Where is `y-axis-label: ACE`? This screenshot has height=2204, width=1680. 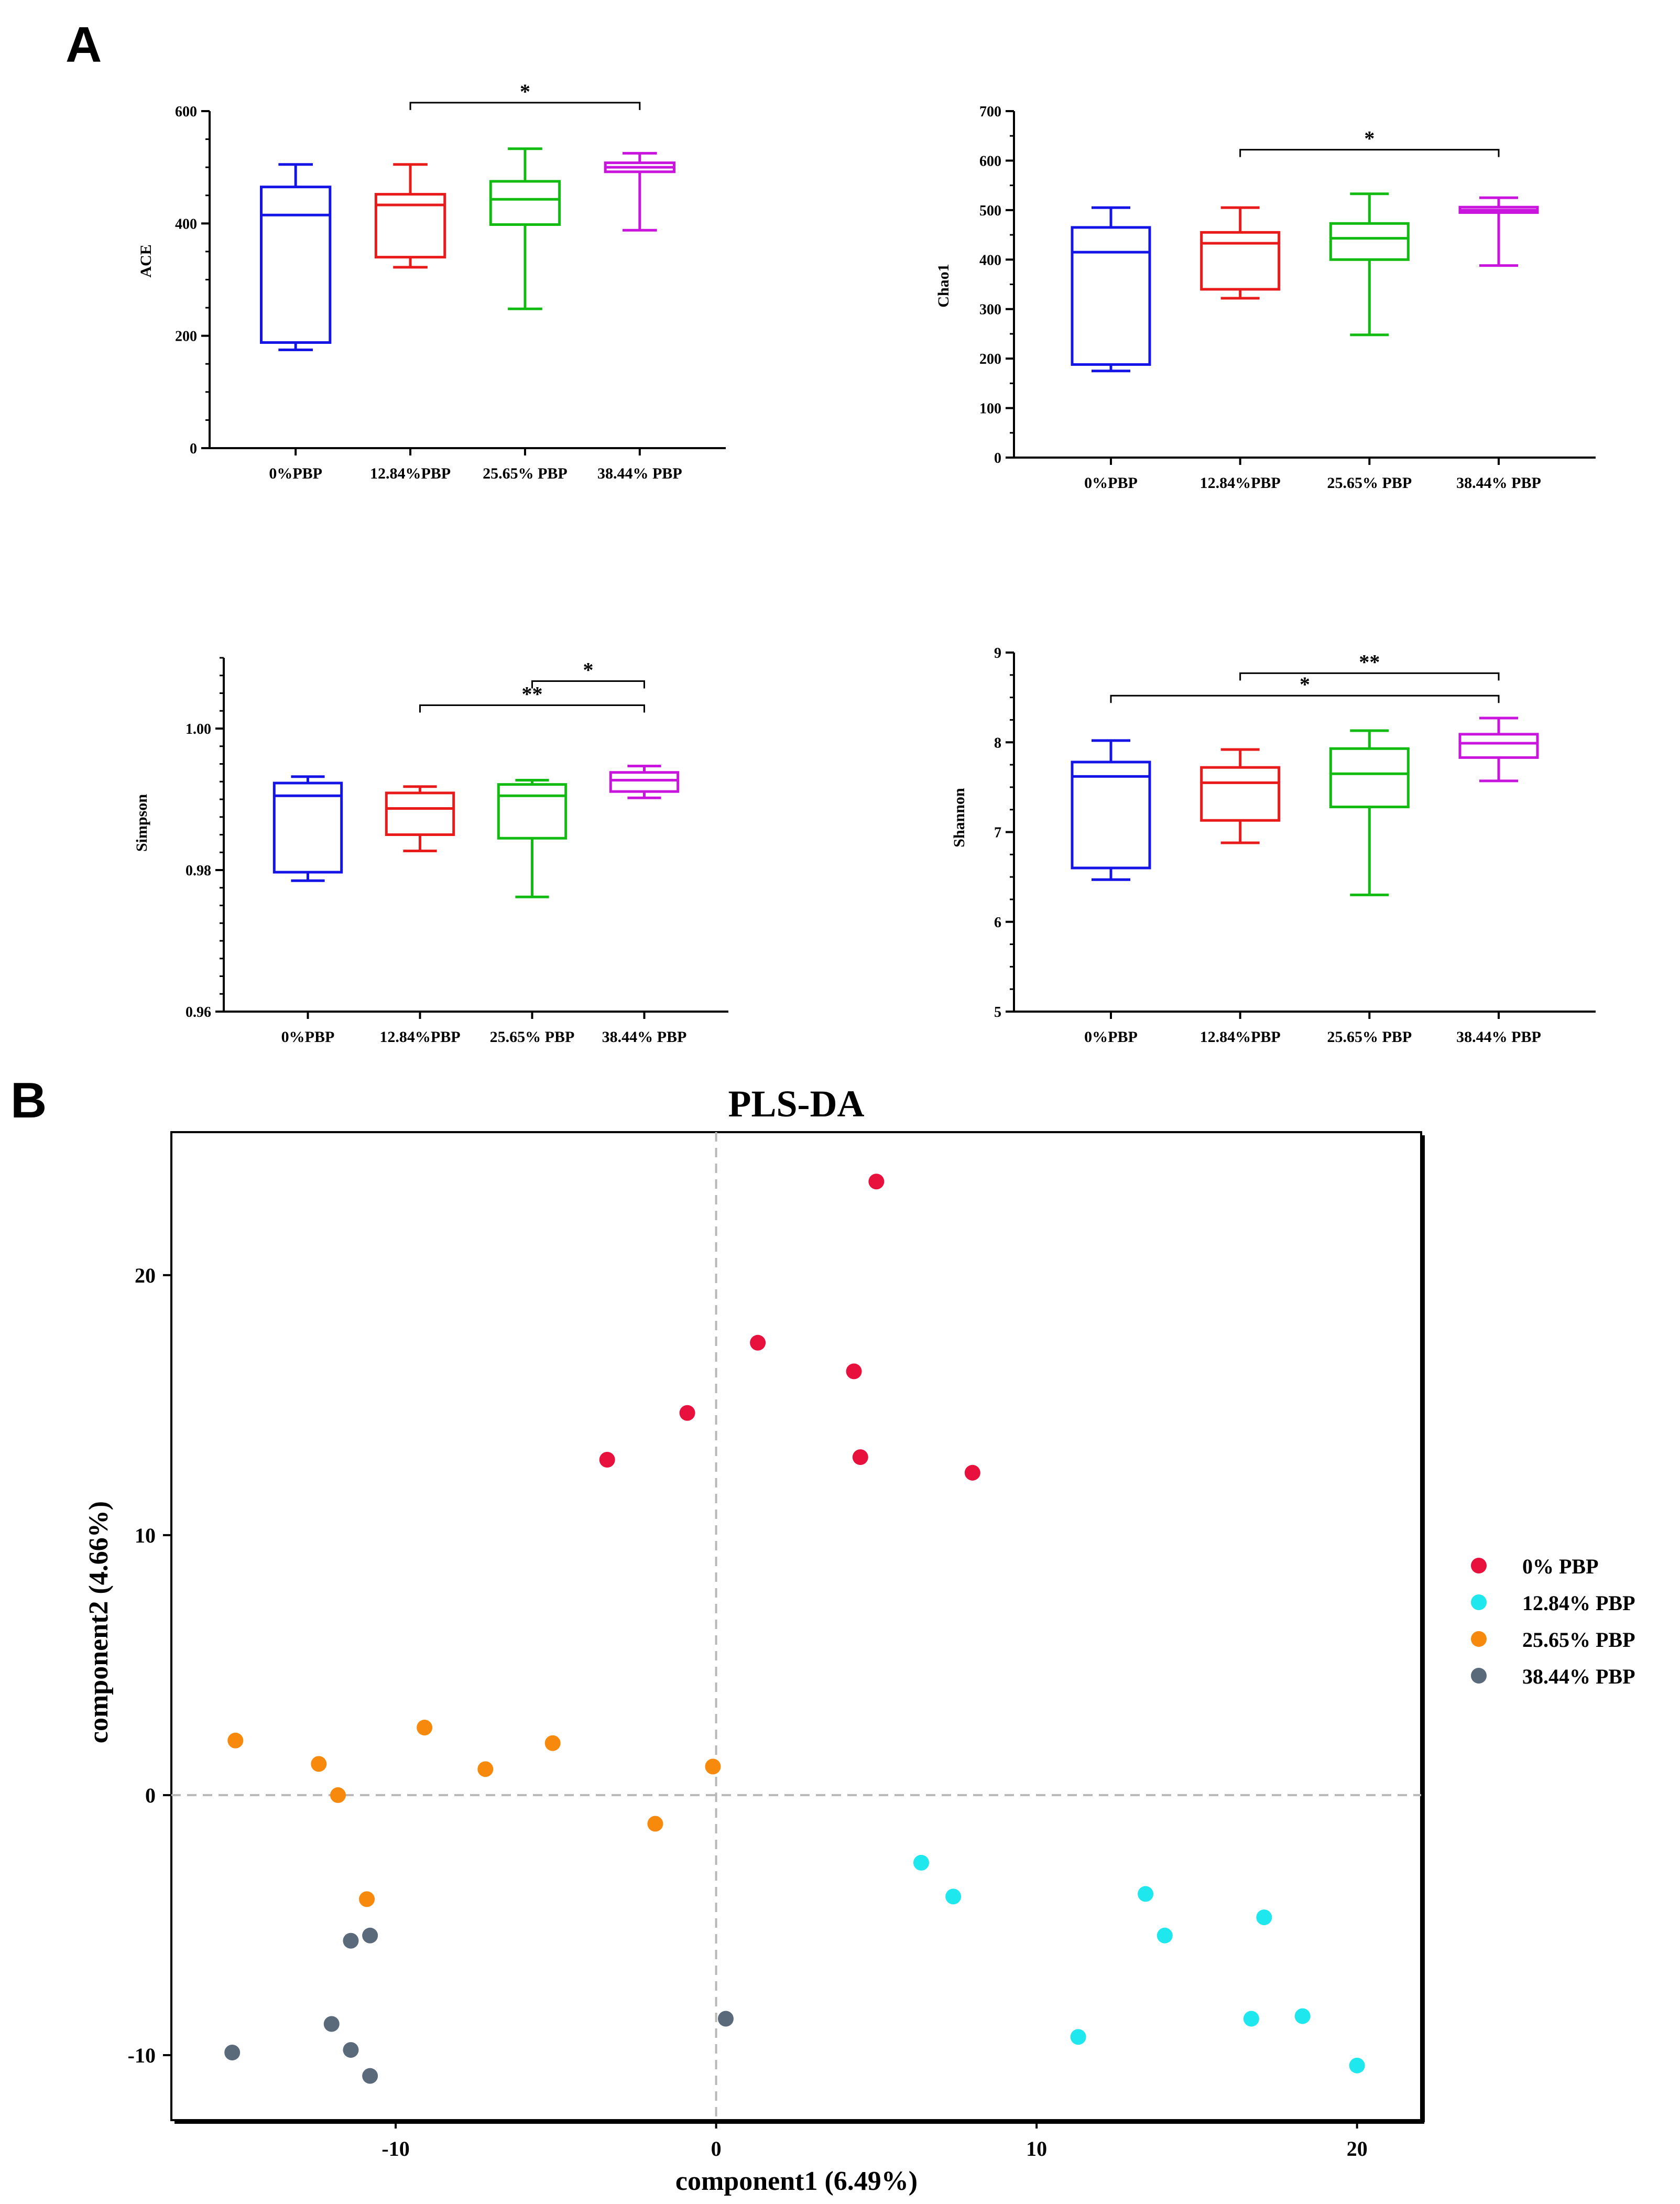 y-axis-label: ACE is located at coordinates (146, 261).